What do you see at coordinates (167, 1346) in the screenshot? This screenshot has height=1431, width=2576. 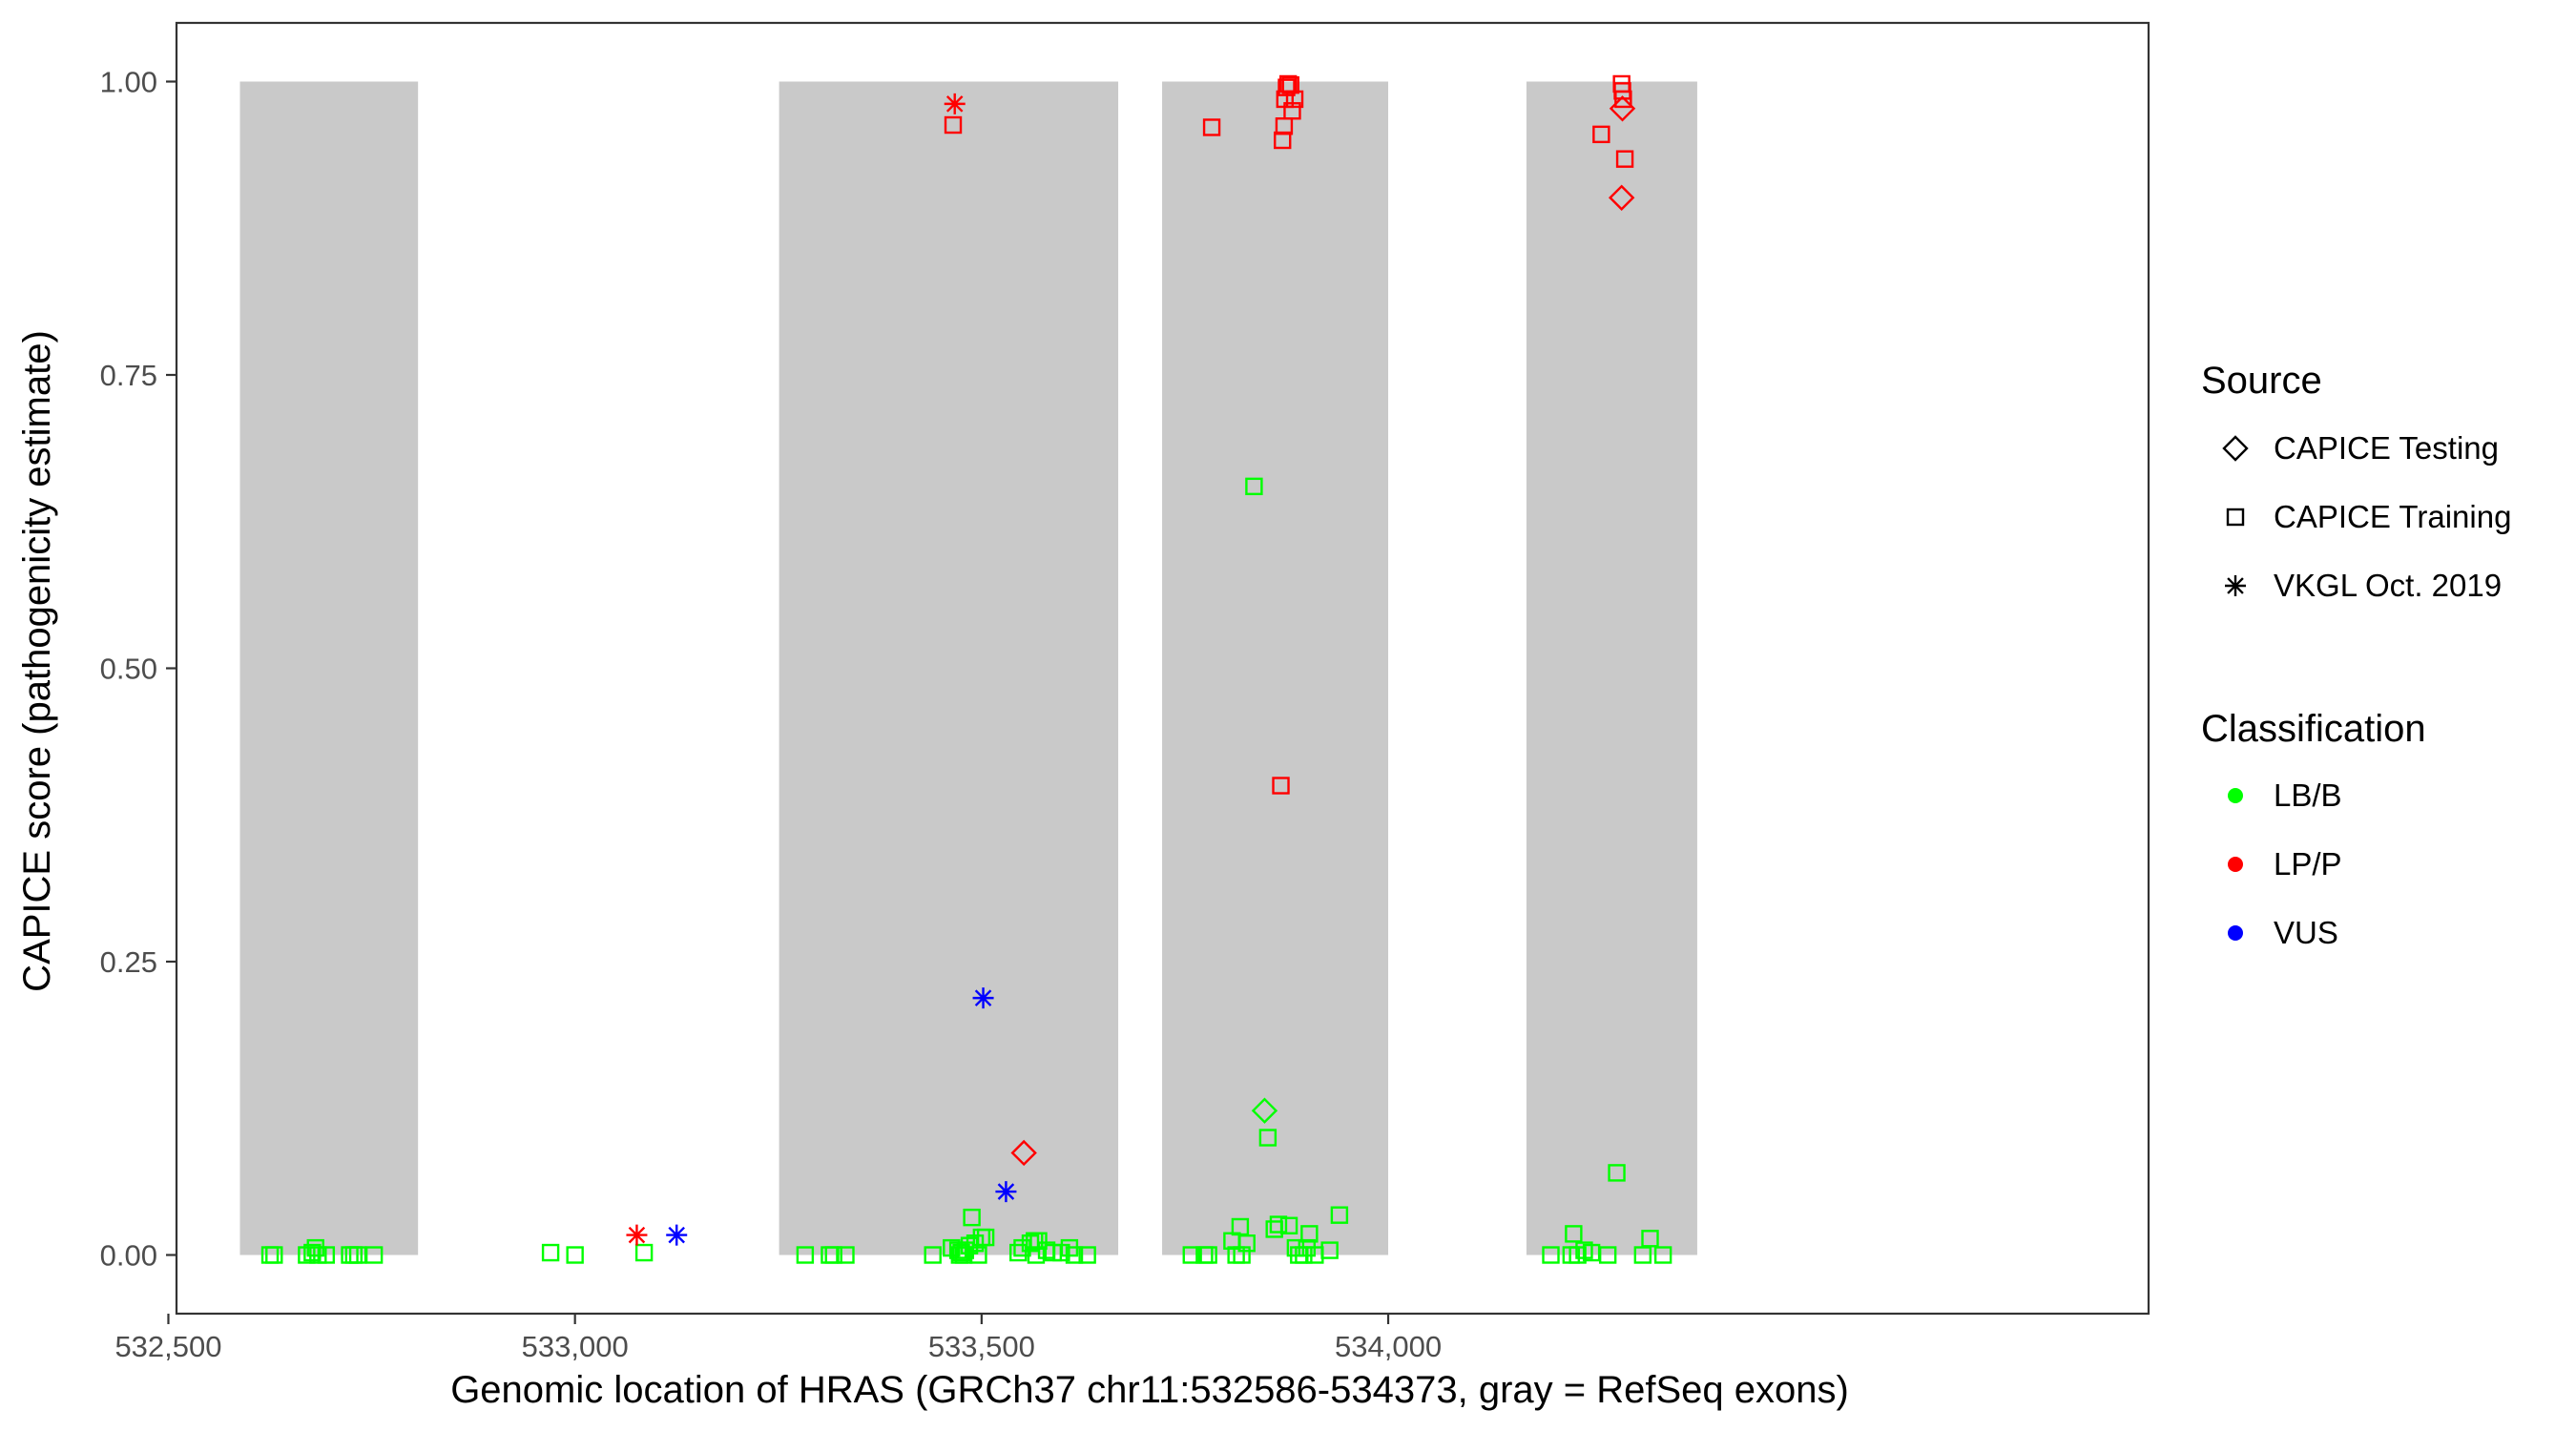 I see `x-tick-label: 532,500` at bounding box center [167, 1346].